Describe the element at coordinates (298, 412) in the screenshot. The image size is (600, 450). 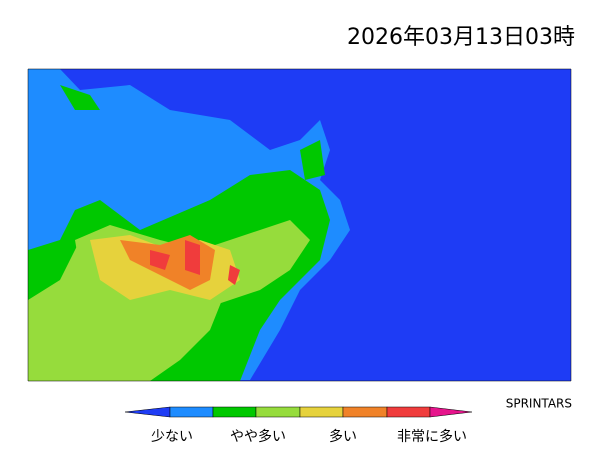
I see `colorbar` at that location.